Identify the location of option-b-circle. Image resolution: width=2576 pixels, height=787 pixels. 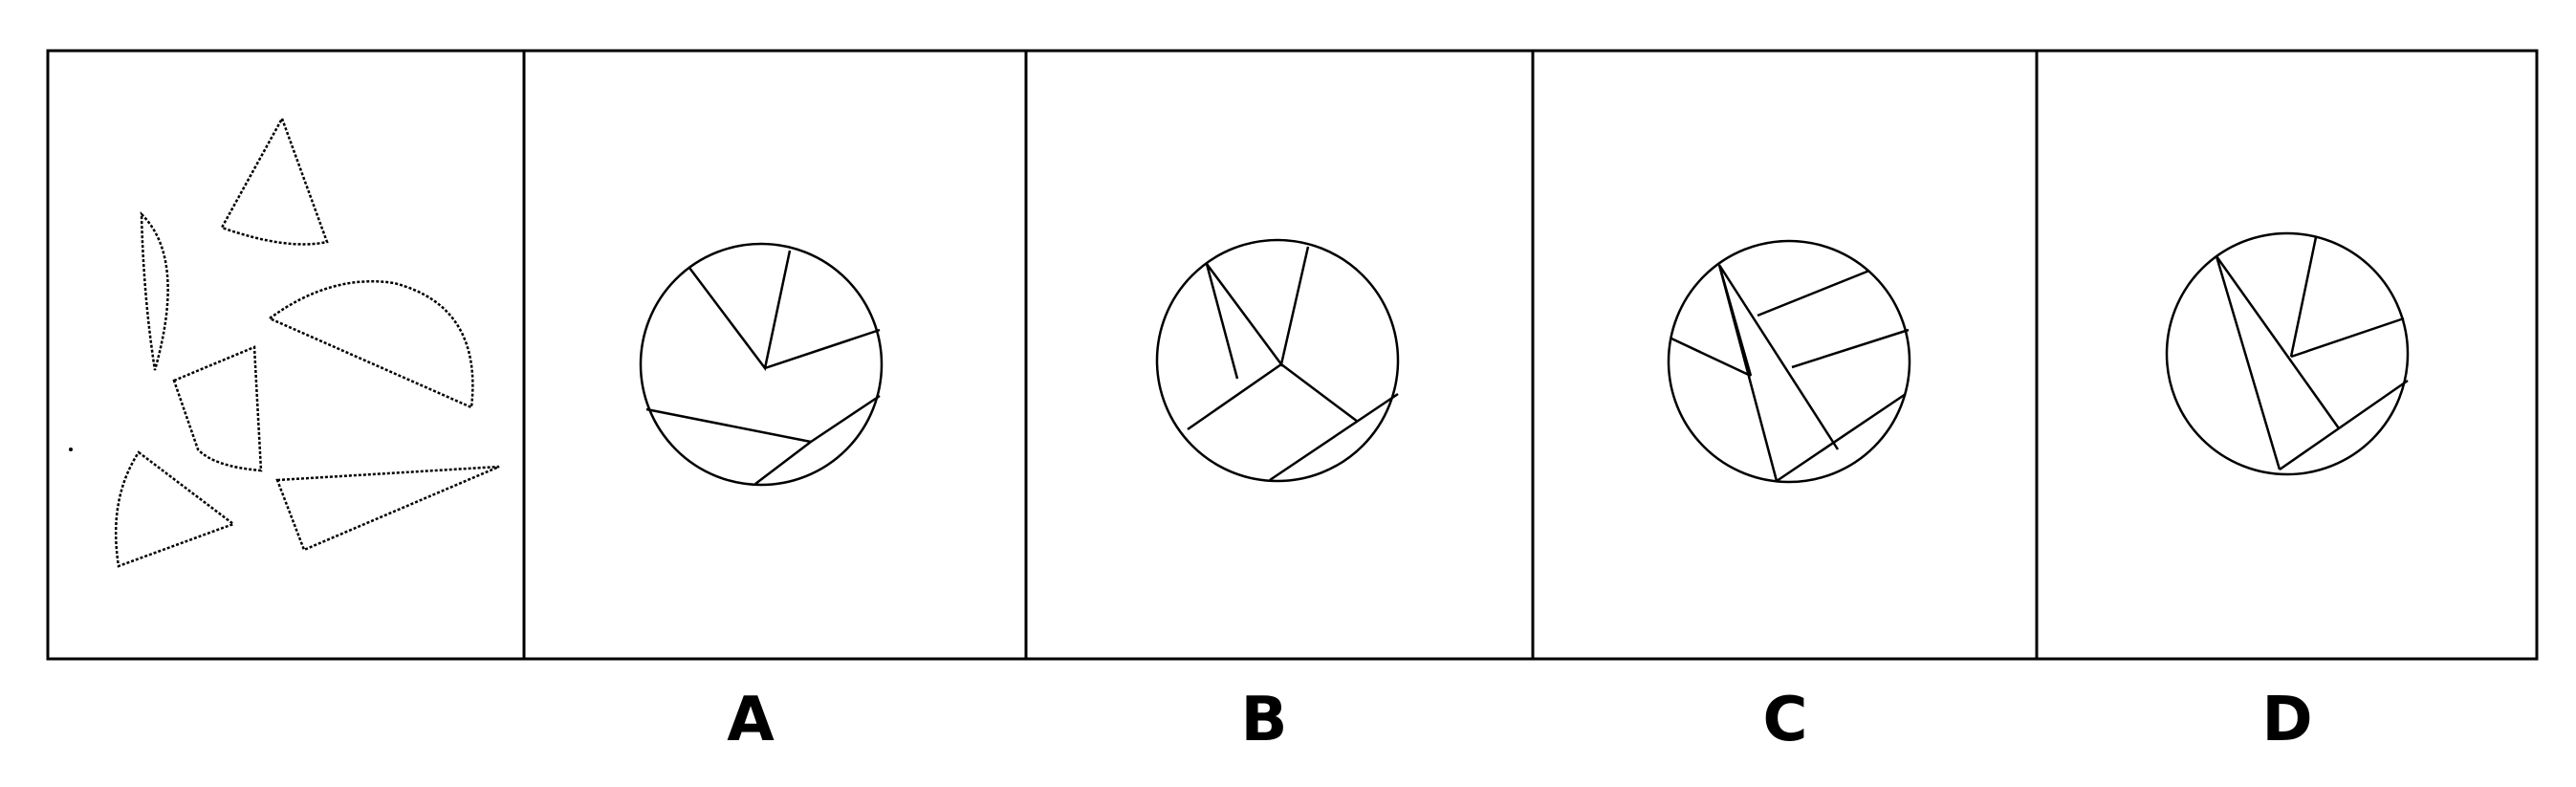
(1277, 361).